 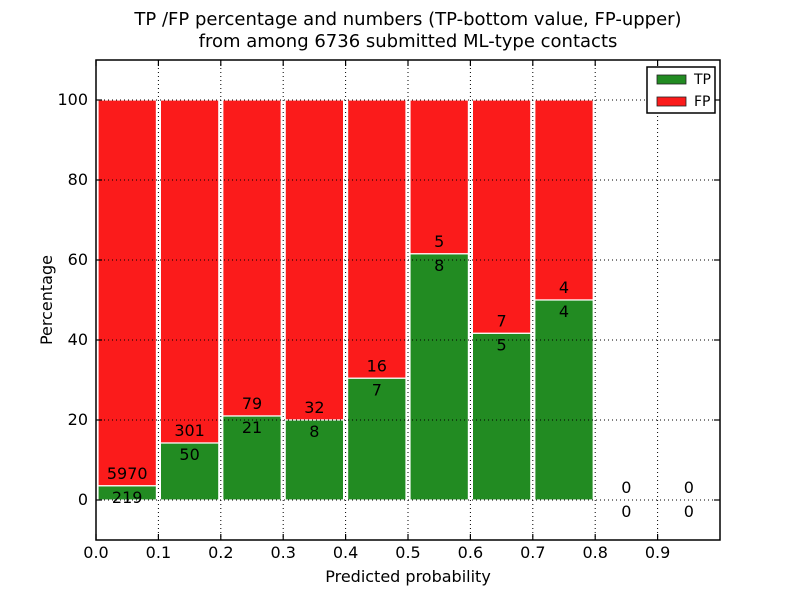 What do you see at coordinates (671, 79) in the screenshot?
I see `legend-swatch-tp` at bounding box center [671, 79].